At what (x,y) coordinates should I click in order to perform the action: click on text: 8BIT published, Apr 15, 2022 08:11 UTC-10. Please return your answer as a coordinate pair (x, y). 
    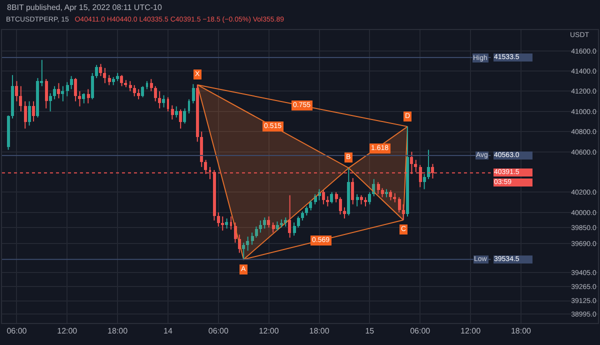
    Looking at the image, I should click on (84, 7).